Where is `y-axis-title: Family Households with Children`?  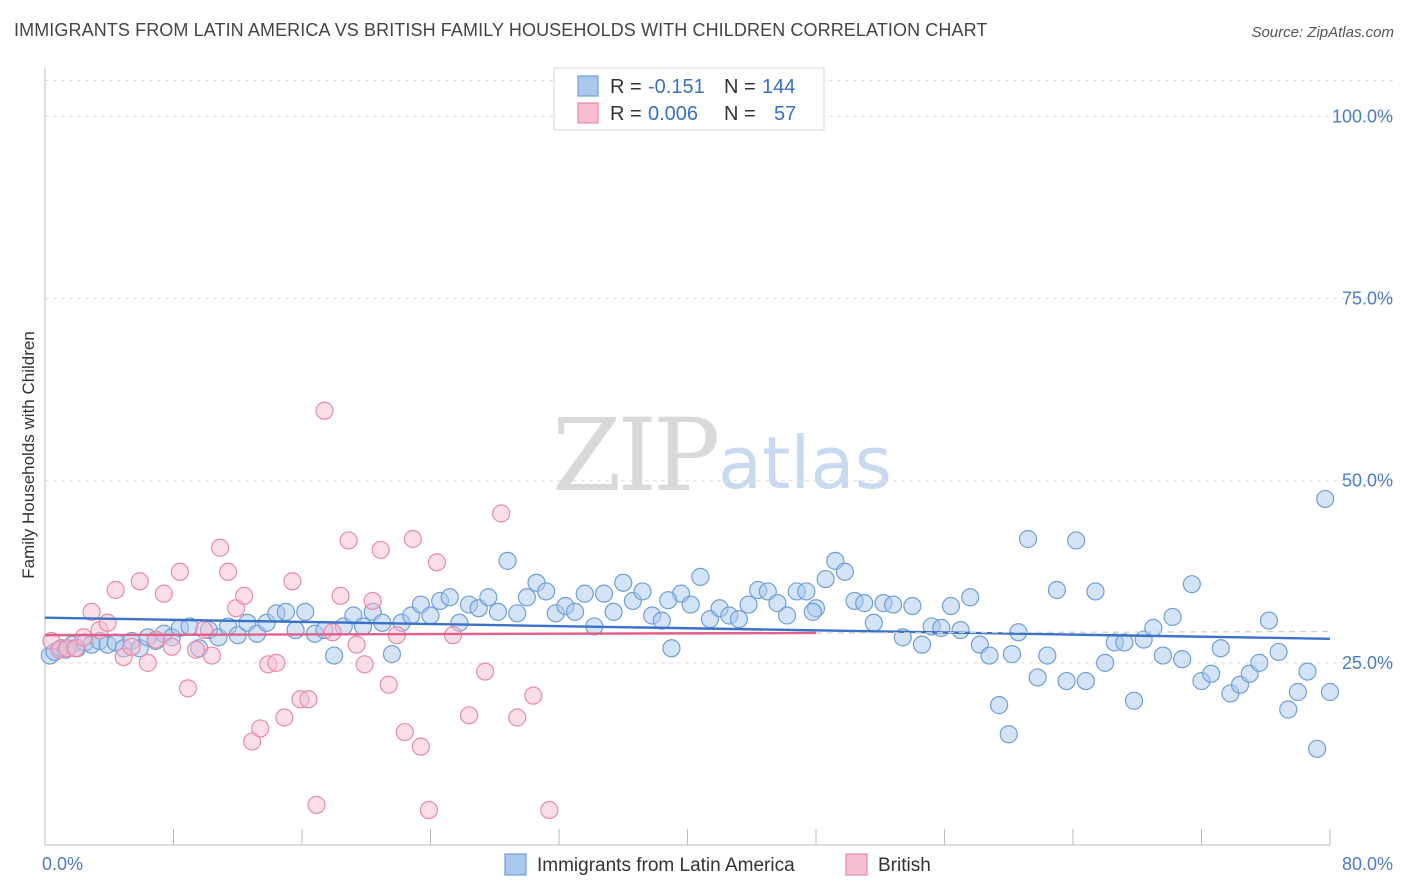 y-axis-title: Family Households with Children is located at coordinates (28, 455).